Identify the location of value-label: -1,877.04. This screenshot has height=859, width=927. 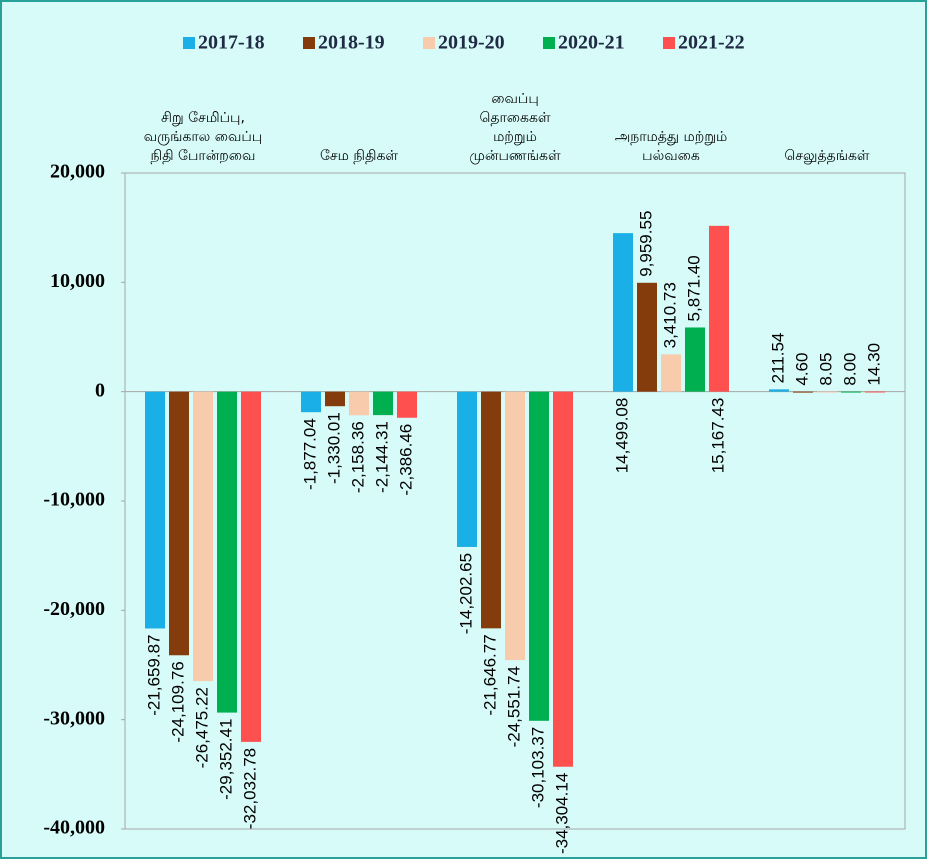
(309, 454).